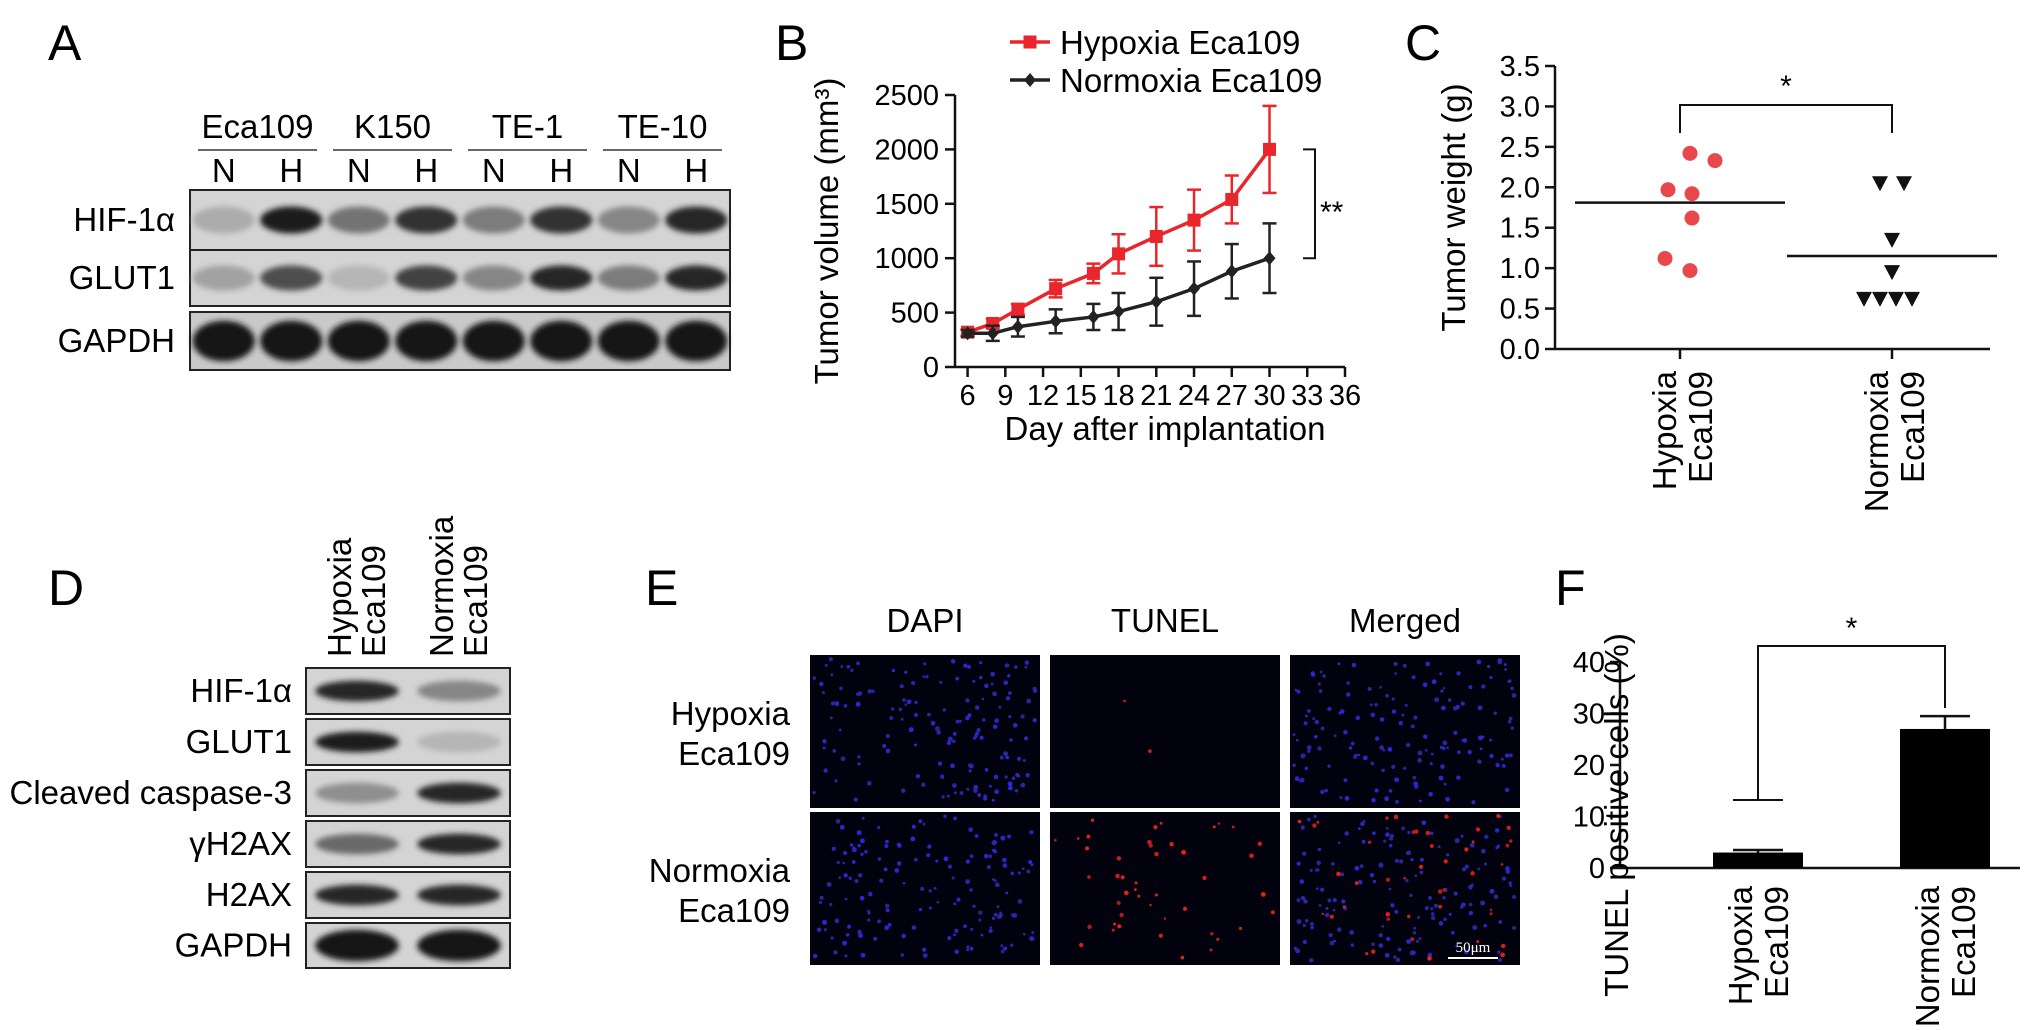 Image resolution: width=2032 pixels, height=1030 pixels. Describe the element at coordinates (1165, 731) in the screenshot. I see `microscopy-image` at that location.